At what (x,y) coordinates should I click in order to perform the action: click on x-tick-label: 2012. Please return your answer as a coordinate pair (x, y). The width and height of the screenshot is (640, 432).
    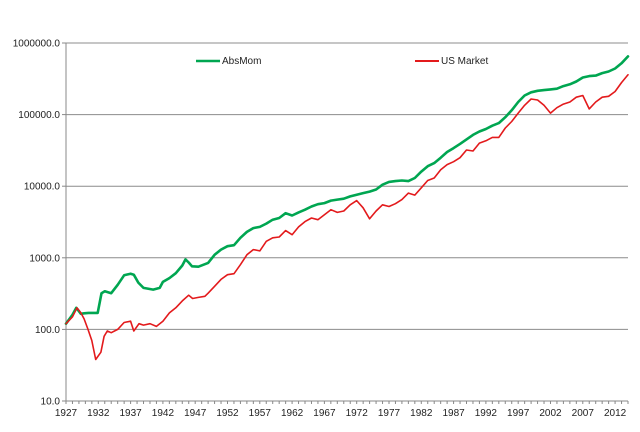
    Looking at the image, I should click on (615, 413).